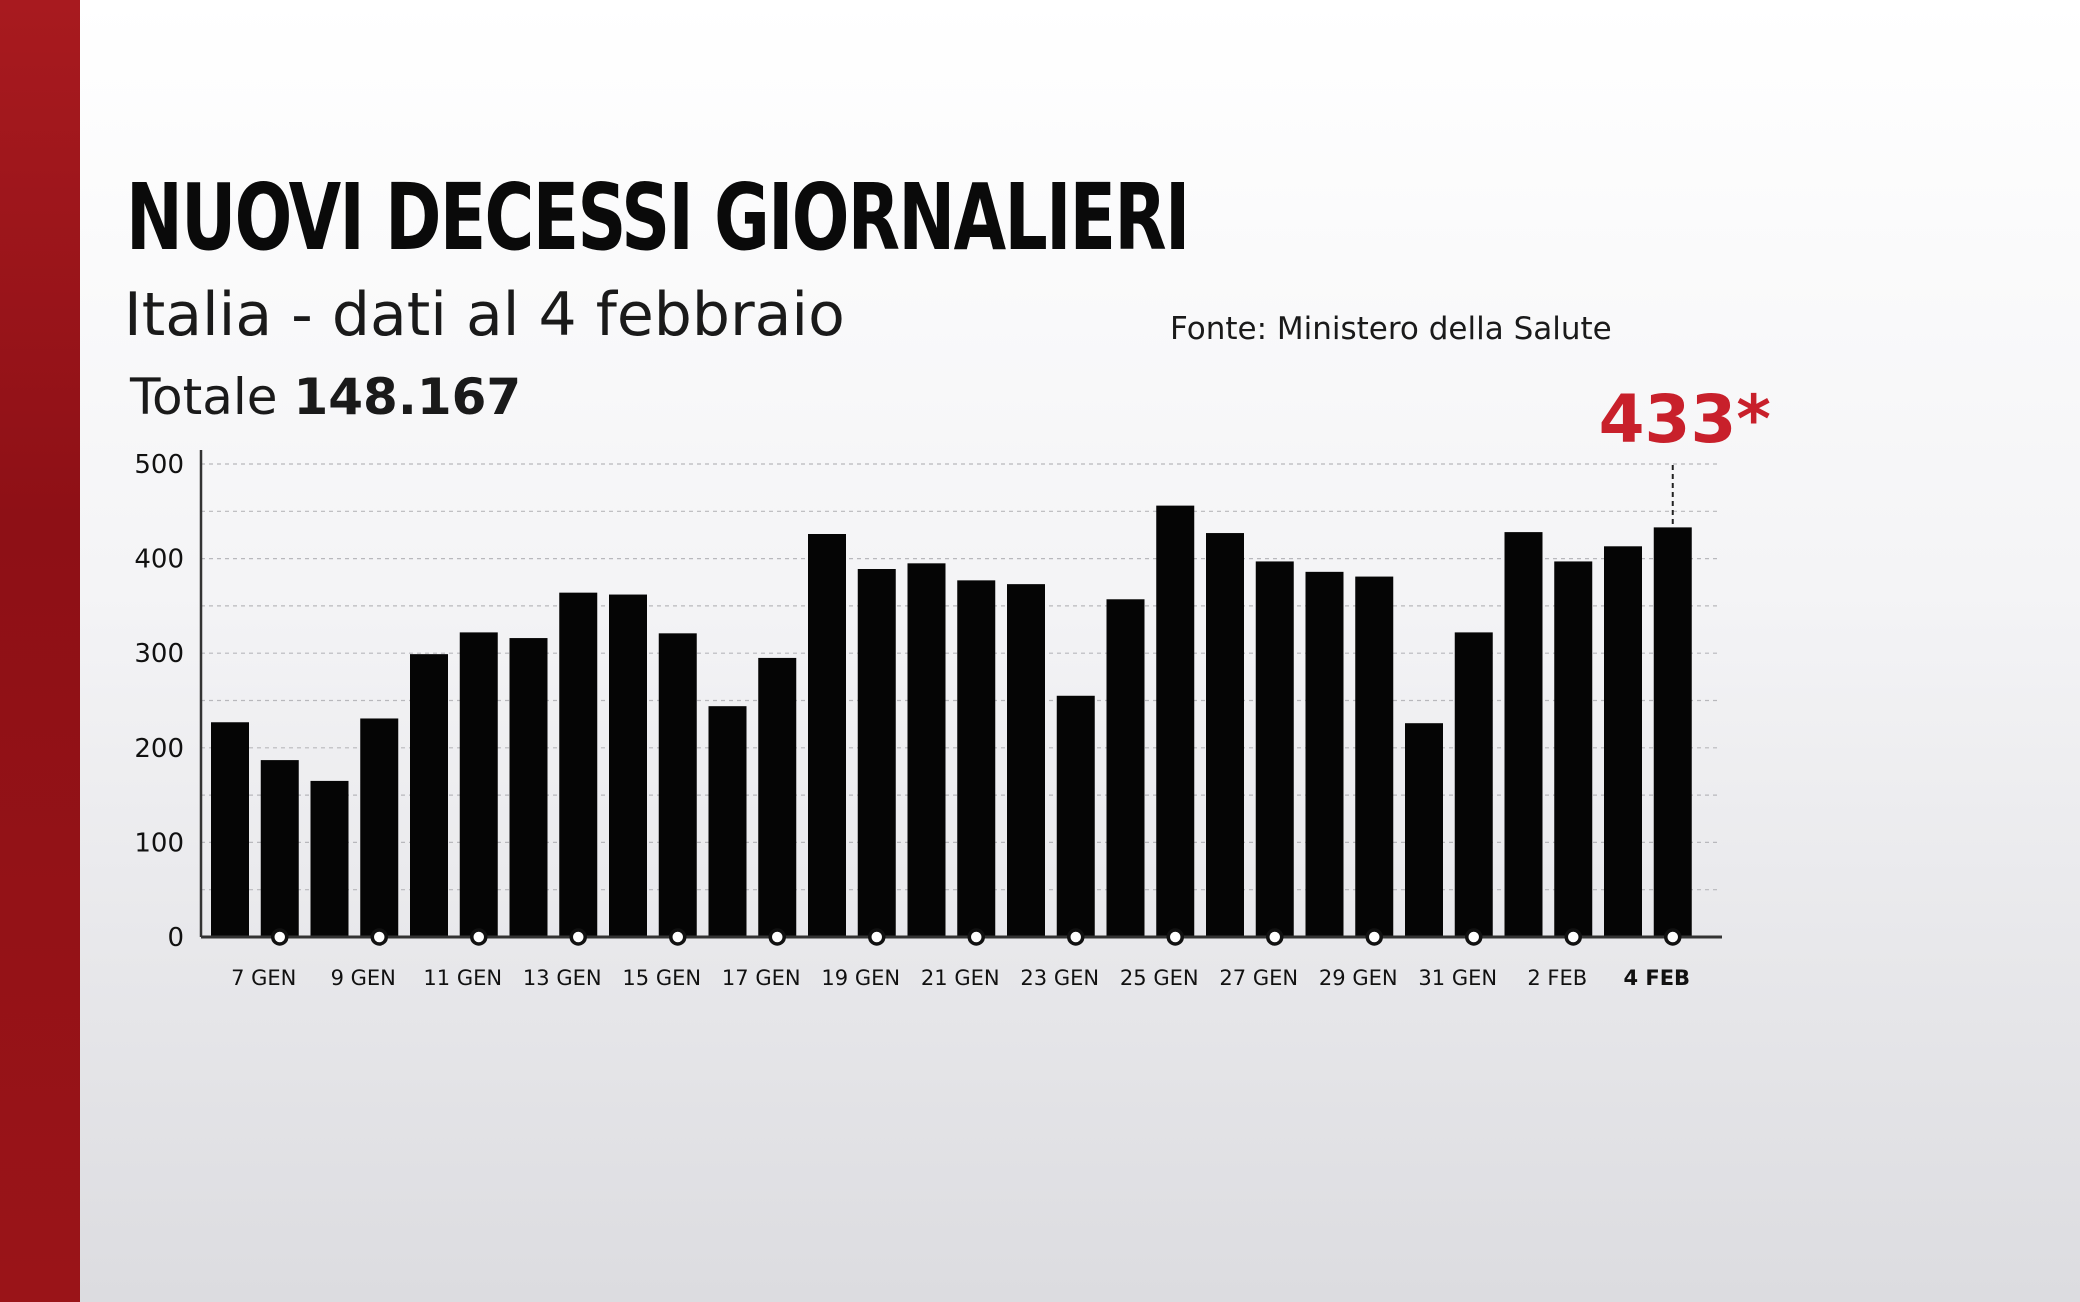  I want to click on x-tick-label: 11 GEN, so click(462, 978).